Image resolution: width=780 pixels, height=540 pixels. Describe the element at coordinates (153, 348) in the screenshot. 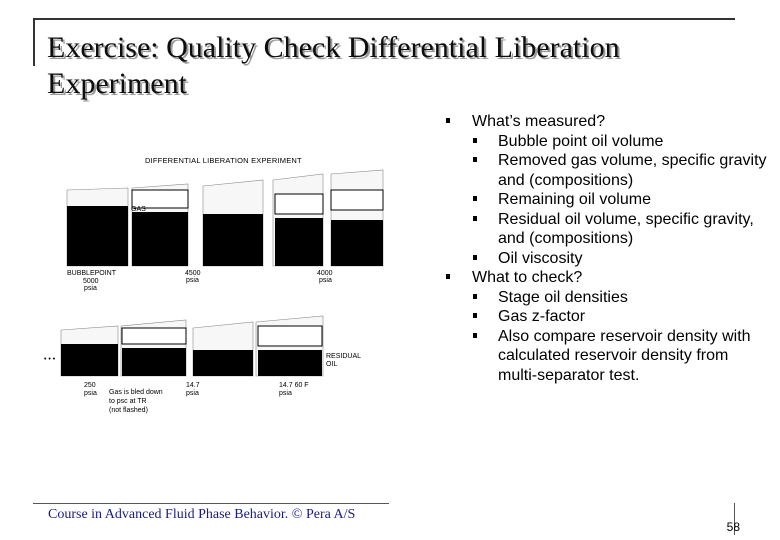

I see `cell-250-gas` at that location.